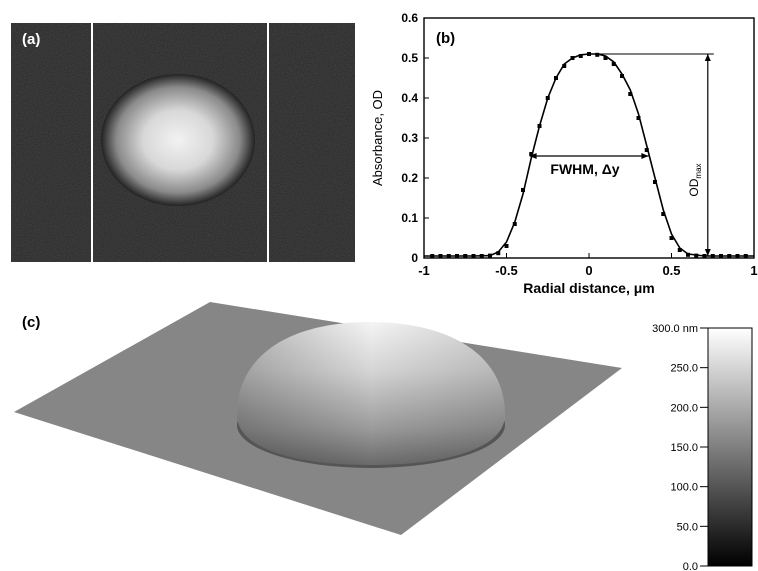  I want to click on panel-b-label-box, so click(448, 37).